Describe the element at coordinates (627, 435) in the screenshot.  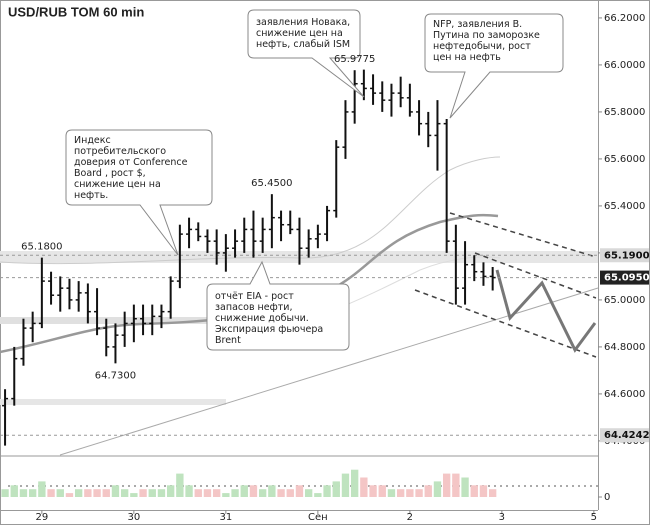
I see `price-marker-label: 64.4242` at that location.